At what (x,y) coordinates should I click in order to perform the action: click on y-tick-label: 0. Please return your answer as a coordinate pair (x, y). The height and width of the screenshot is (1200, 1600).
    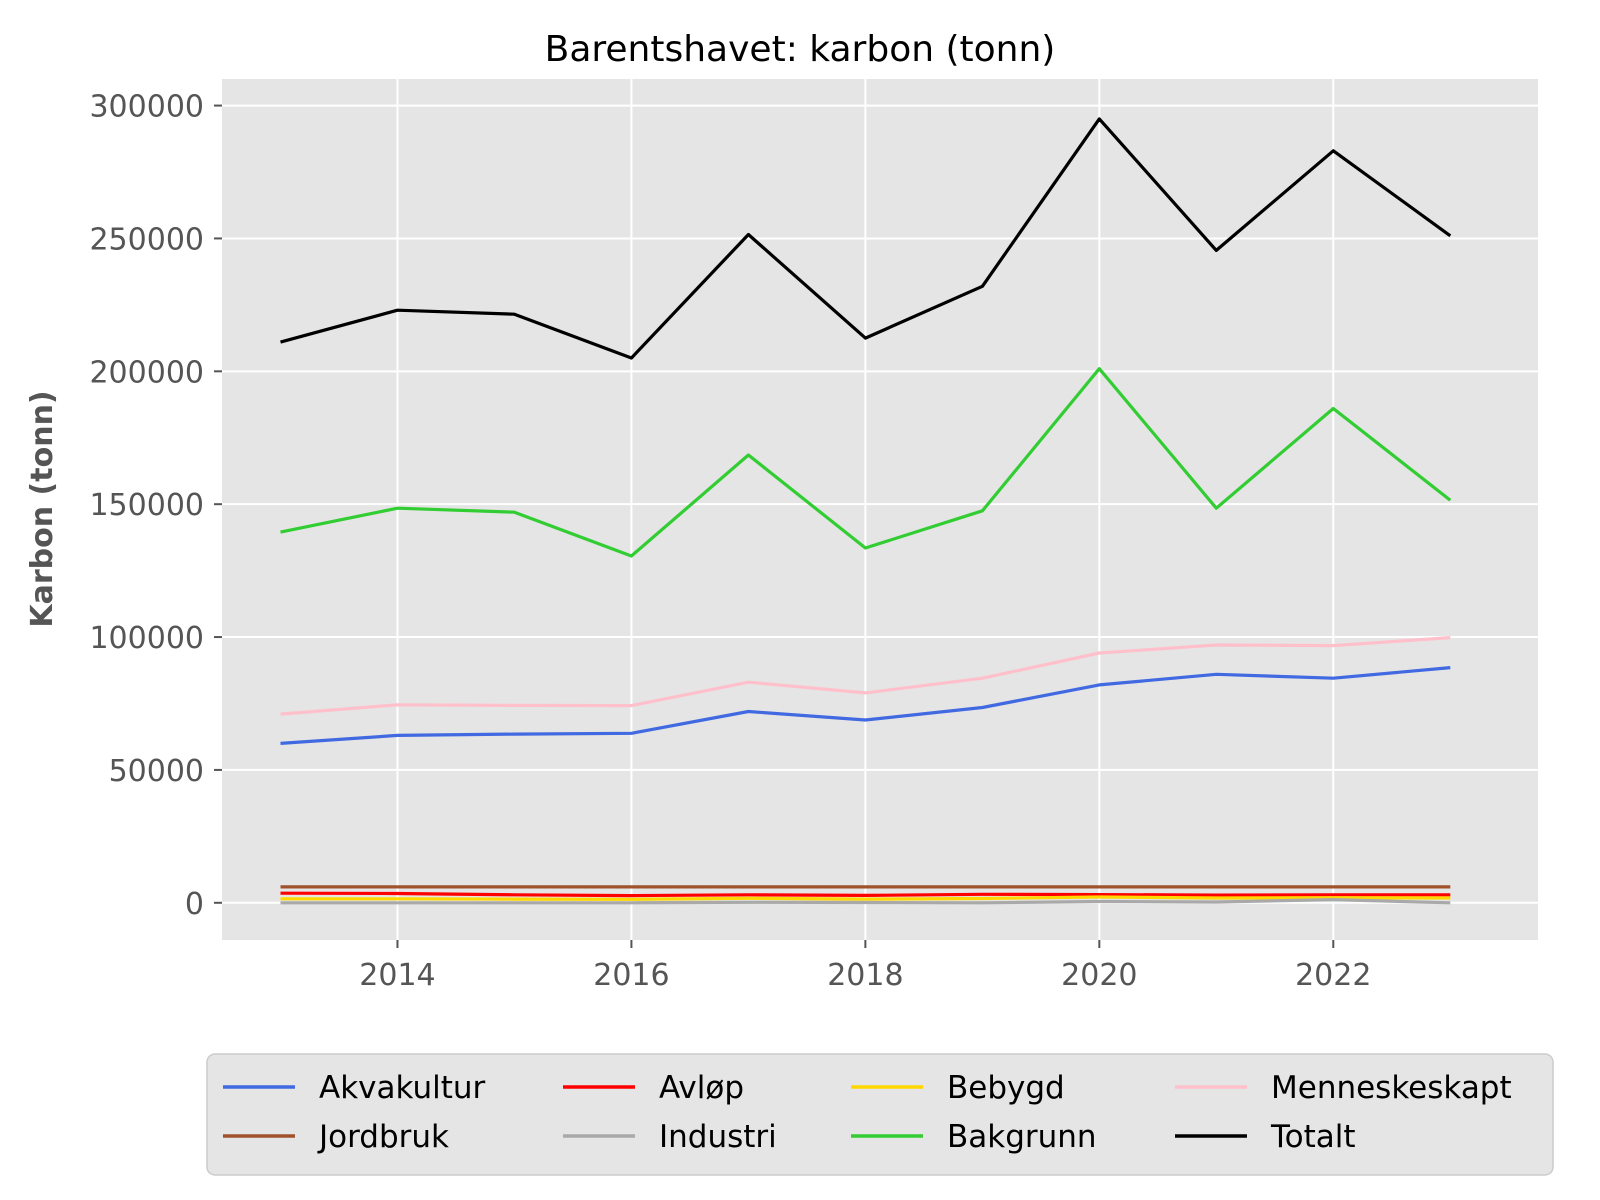
    Looking at the image, I should click on (194, 904).